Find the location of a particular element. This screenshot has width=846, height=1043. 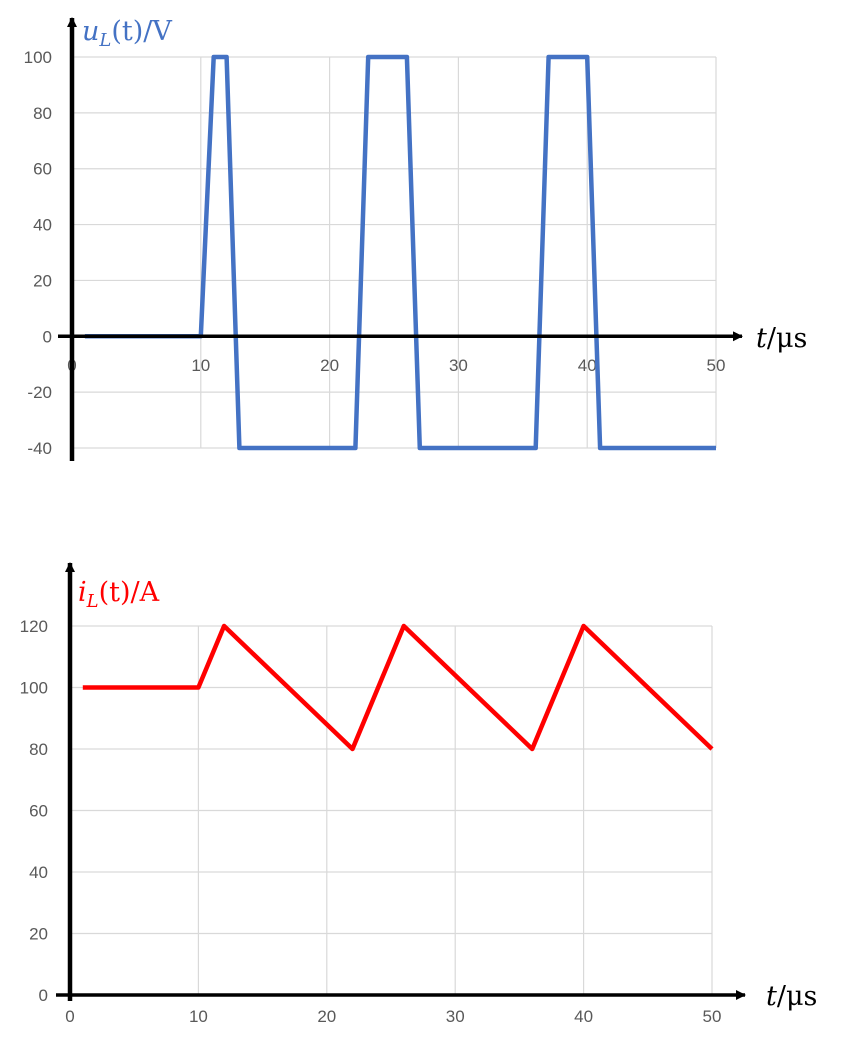

voltage-y-tick-label: -40 is located at coordinates (39, 448).